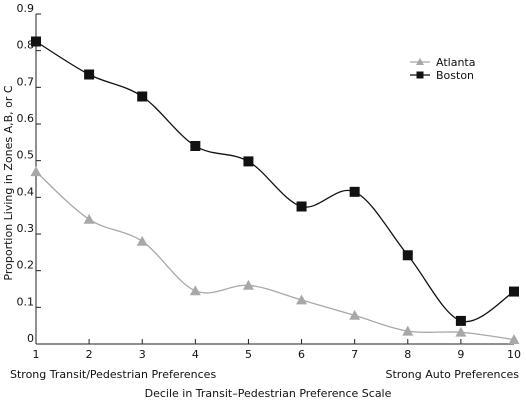 The image size is (526, 406). I want to click on legend-label-boston: Boston, so click(455, 75).